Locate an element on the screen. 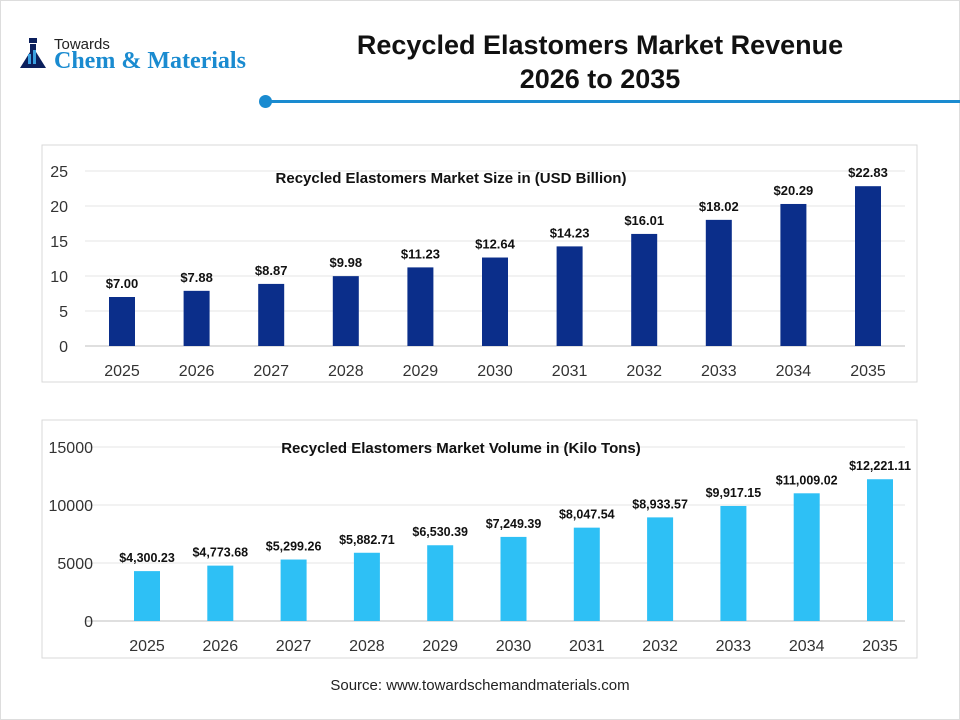 Image resolution: width=960 pixels, height=720 pixels. y-tick-label: 25 is located at coordinates (59, 172).